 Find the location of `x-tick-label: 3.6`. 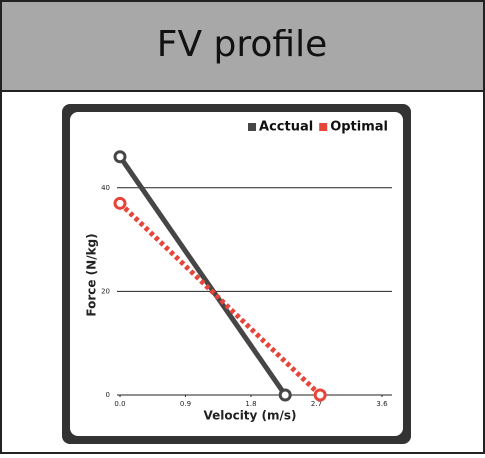

x-tick-label: 3.6 is located at coordinates (382, 404).